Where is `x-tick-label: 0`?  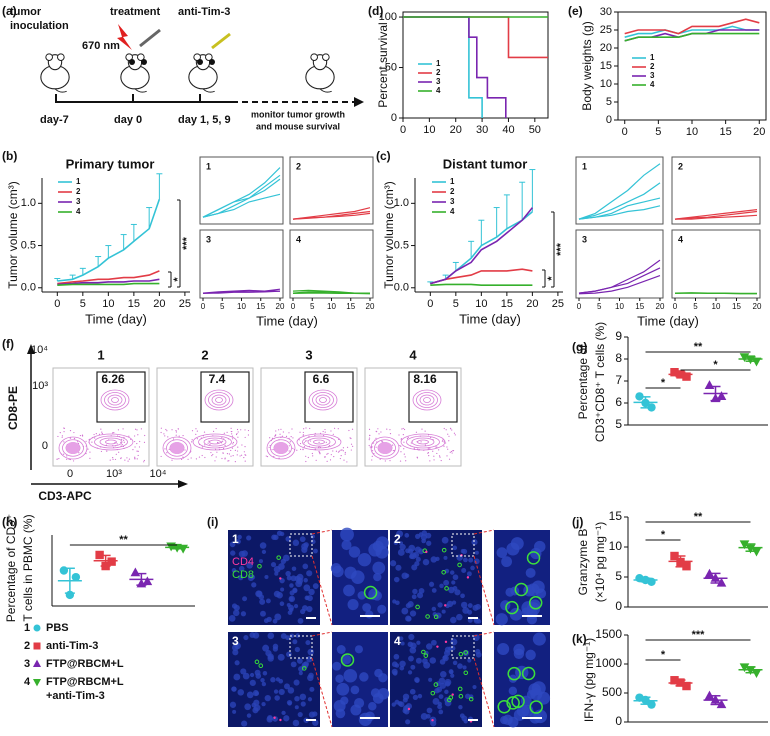
x-tick-label: 0 is located at coordinates (579, 306).